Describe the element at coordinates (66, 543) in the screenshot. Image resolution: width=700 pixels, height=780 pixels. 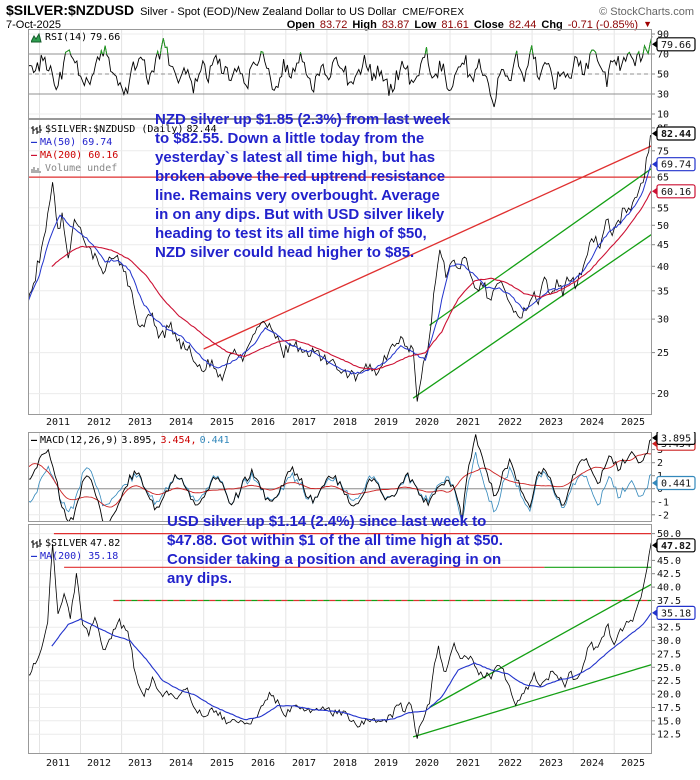
I see `usd-legend-symbol: $SILVER` at that location.